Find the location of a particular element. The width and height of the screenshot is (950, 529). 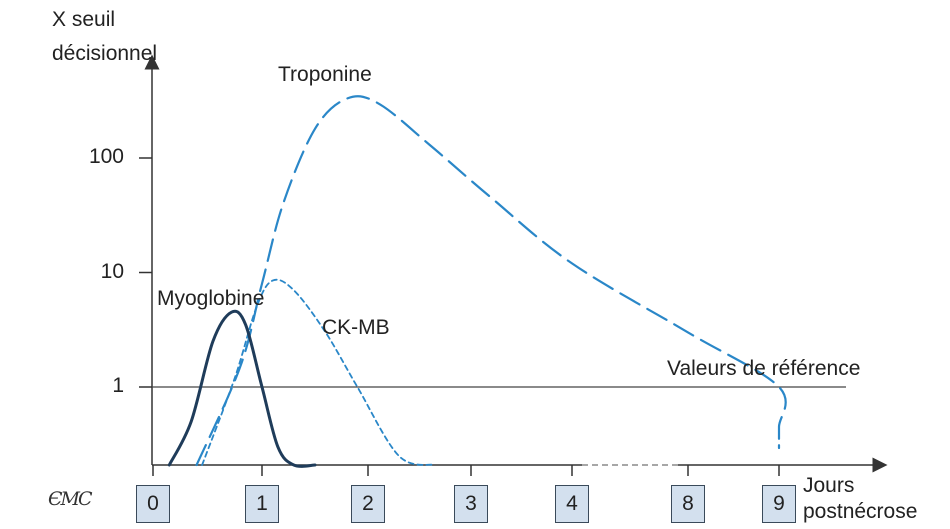

x-axis-label-line2: postnécrose is located at coordinates (860, 511).